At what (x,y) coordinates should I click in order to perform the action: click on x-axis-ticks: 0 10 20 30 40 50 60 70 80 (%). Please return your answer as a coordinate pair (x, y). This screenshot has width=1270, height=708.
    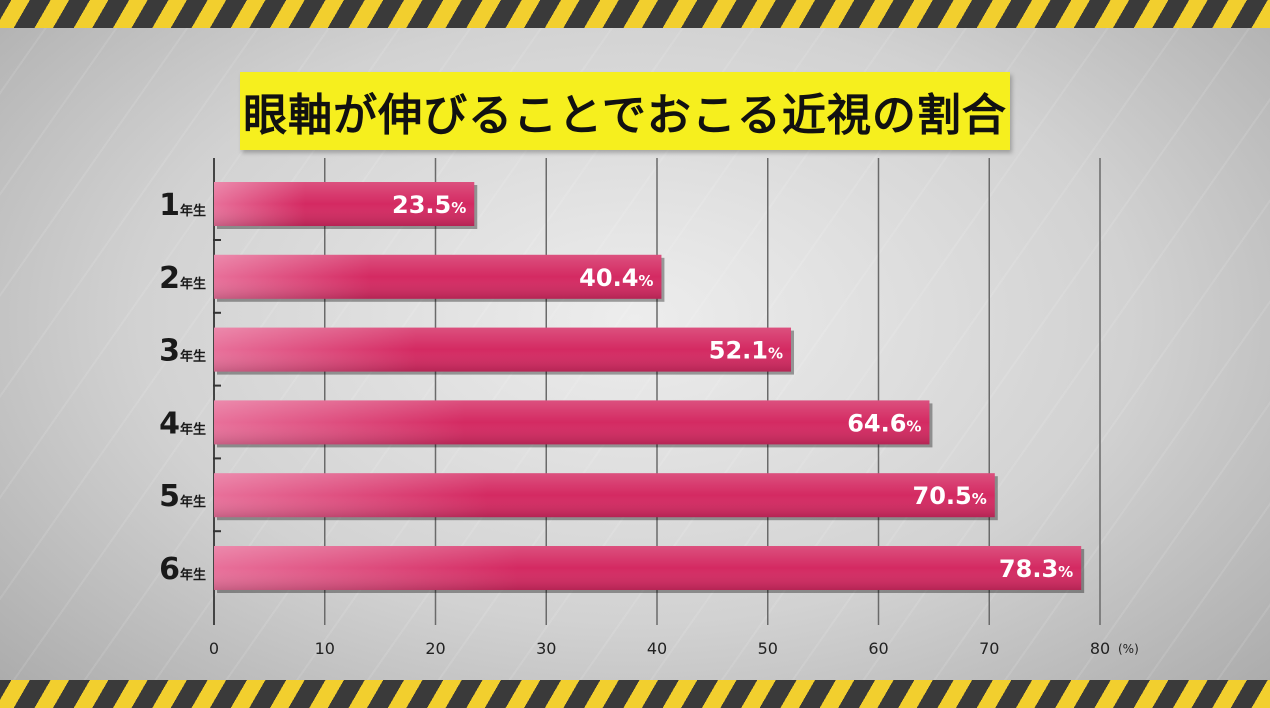
    Looking at the image, I should click on (674, 648).